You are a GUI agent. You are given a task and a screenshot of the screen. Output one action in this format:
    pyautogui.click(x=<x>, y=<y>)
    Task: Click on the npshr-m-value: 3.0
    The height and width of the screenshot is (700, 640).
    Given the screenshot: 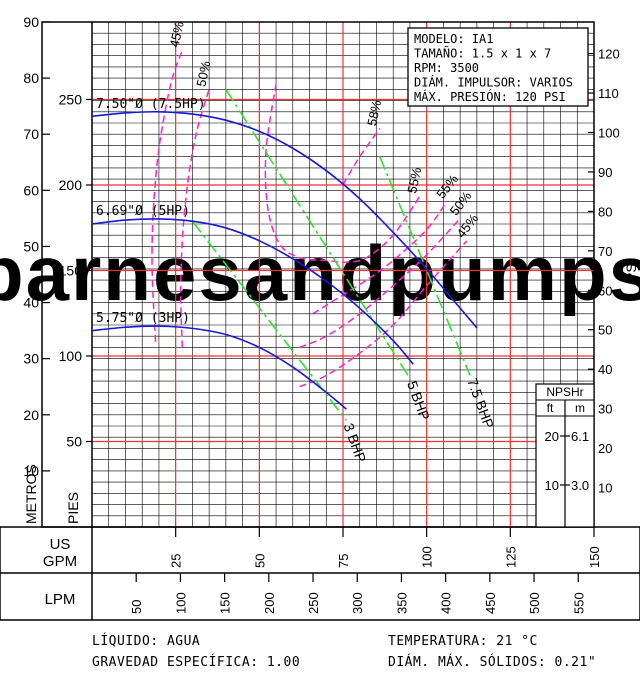 What is the action you would take?
    pyautogui.click(x=580, y=485)
    